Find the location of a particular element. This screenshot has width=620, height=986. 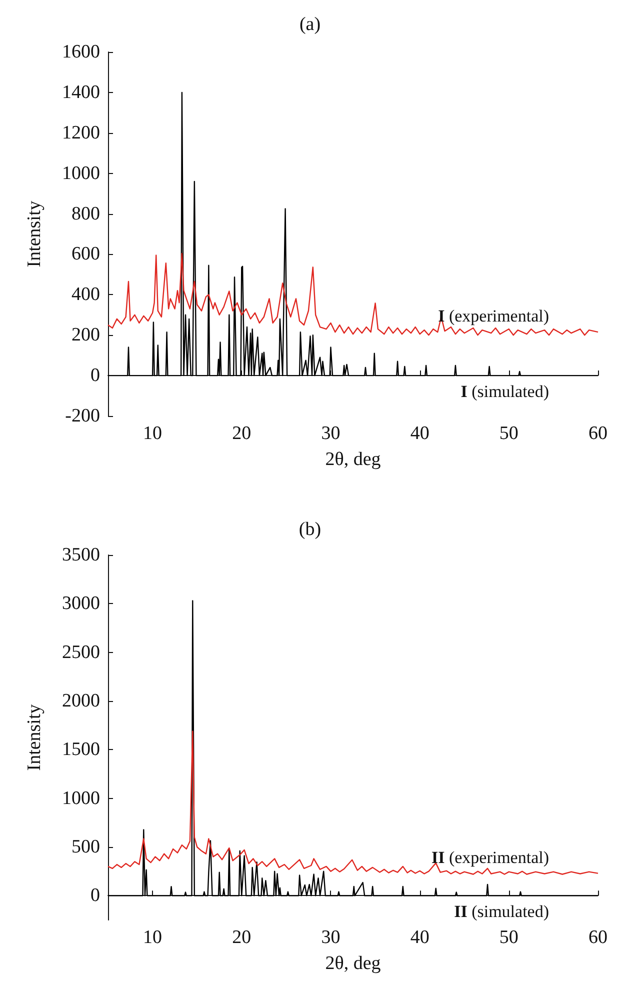

series-label: II (simulated) is located at coordinates (501, 912).